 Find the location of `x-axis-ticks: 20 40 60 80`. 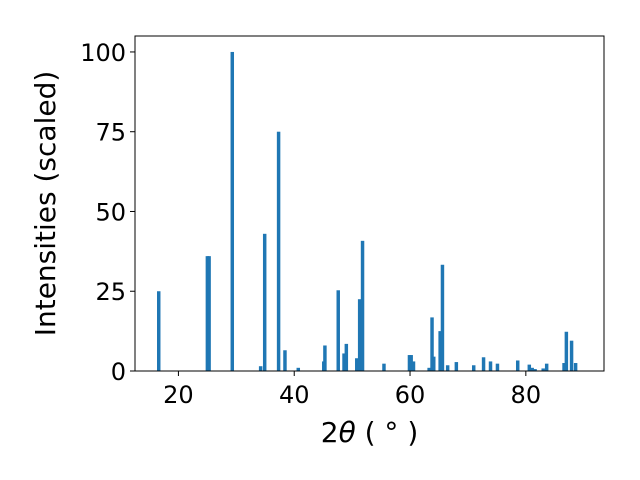

x-axis-ticks: 20 40 60 80 is located at coordinates (352, 390).